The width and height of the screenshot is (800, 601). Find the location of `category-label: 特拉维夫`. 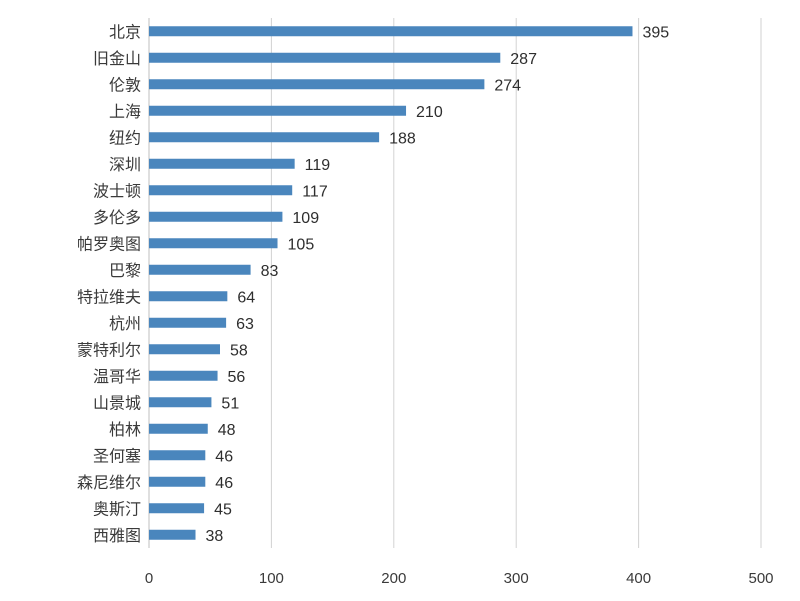

category-label: 特拉维夫 is located at coordinates (109, 296).